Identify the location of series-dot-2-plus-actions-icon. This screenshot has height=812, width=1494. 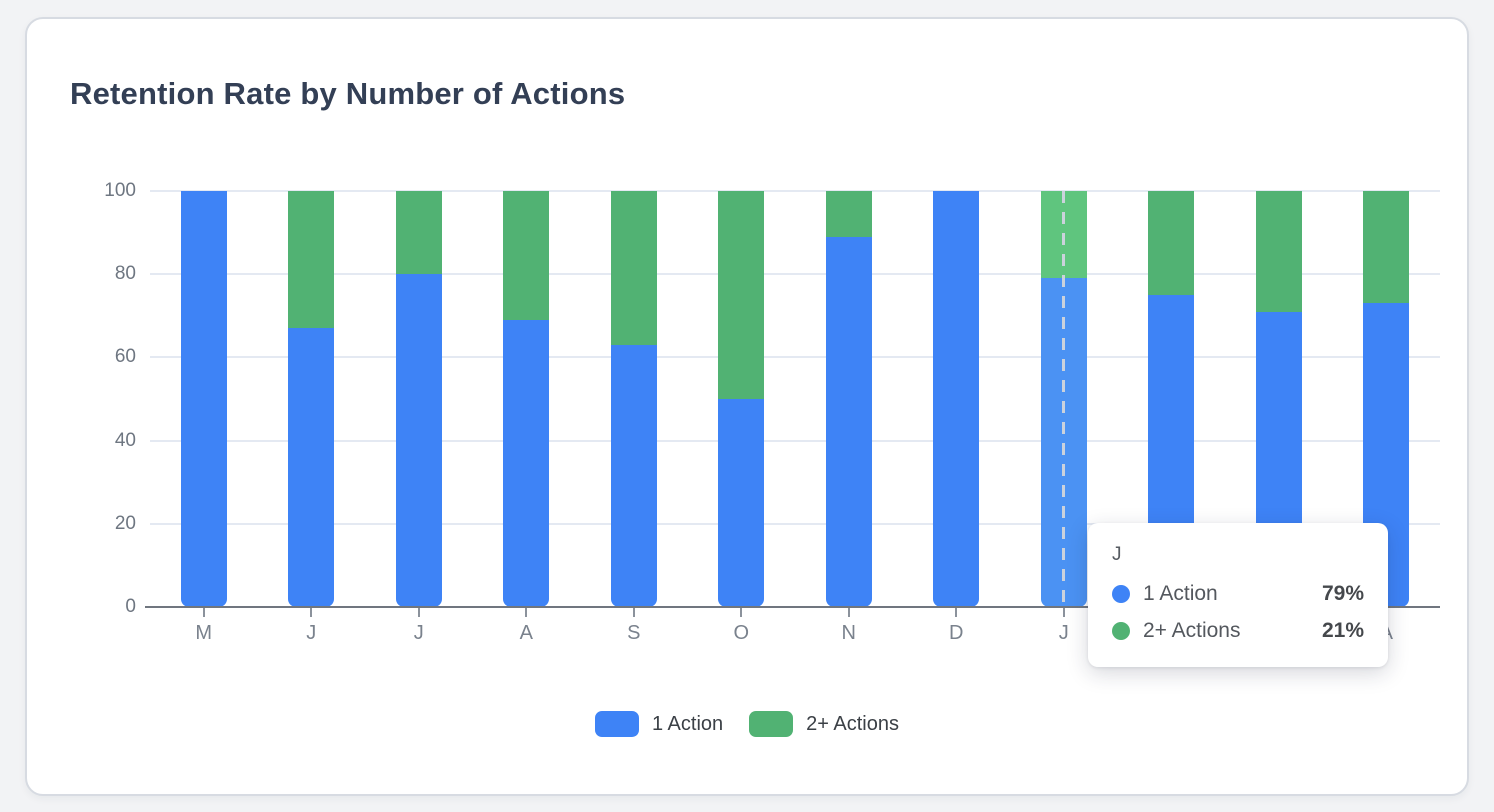
(1121, 631).